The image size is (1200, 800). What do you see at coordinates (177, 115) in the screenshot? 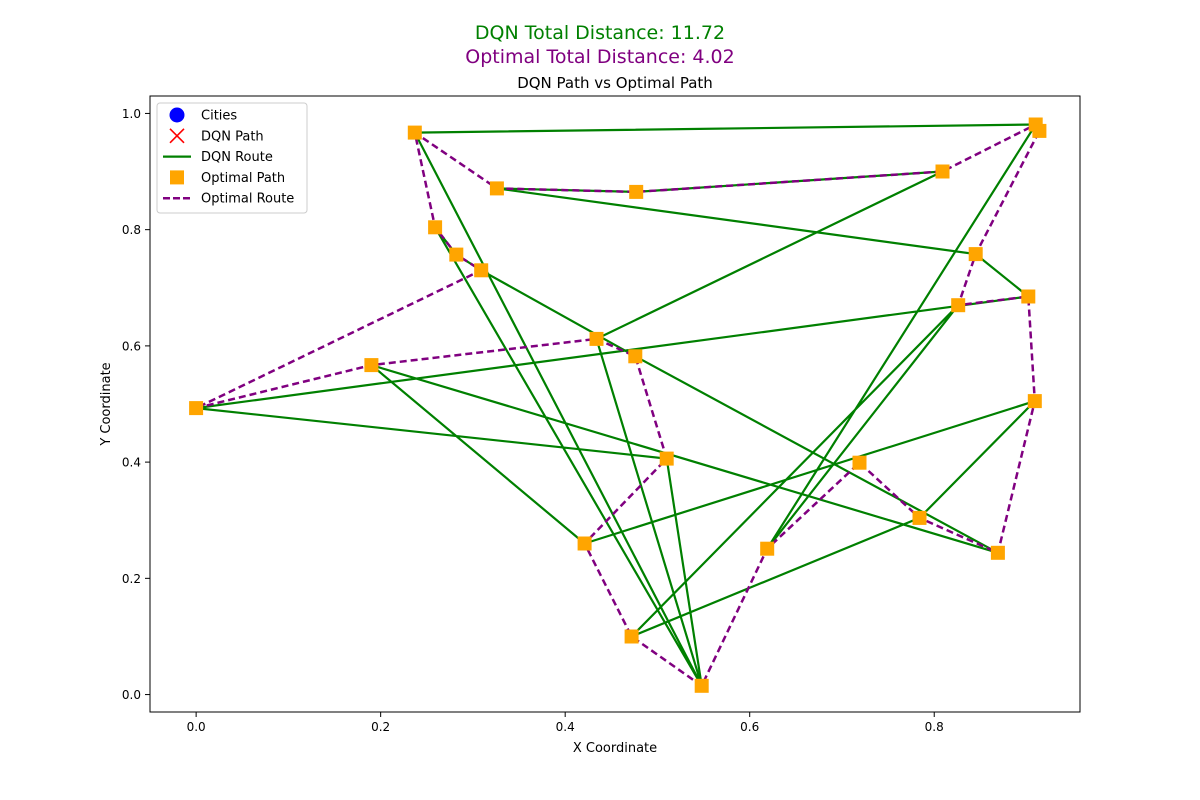
I see `legend-cities-swatch` at bounding box center [177, 115].